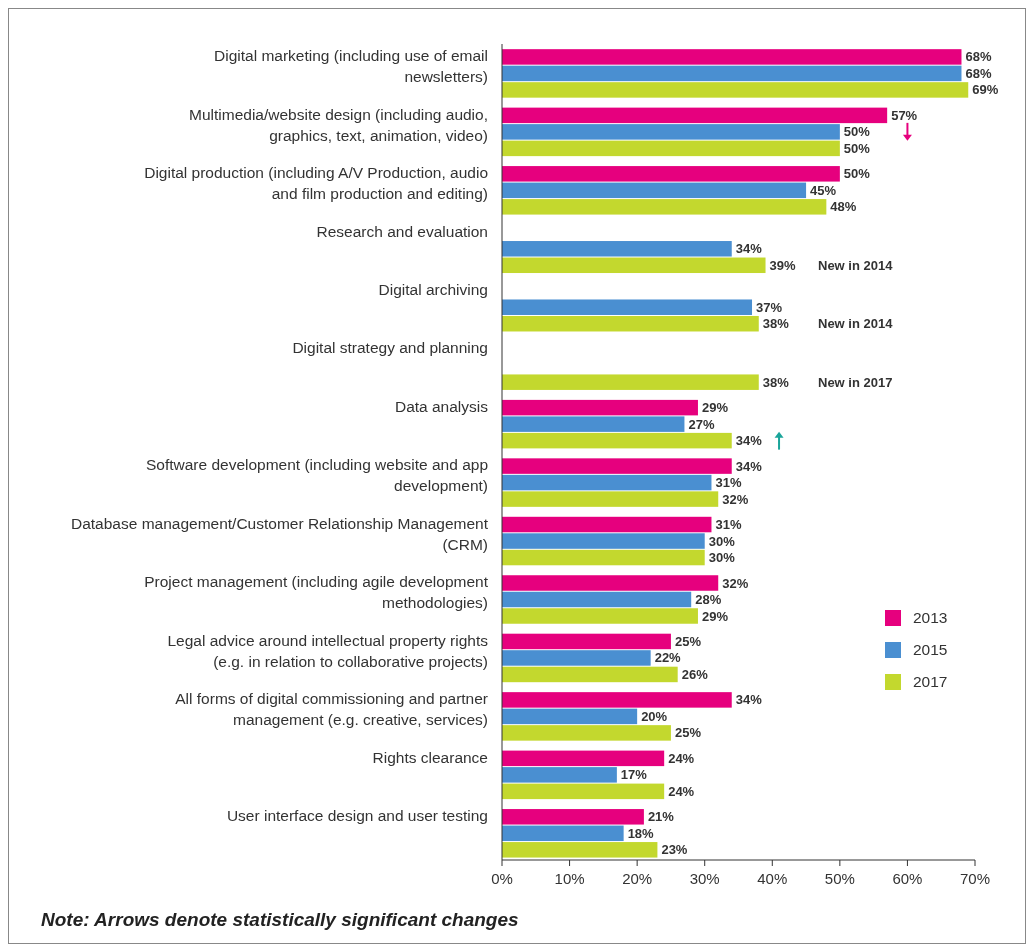  What do you see at coordinates (701, 424) in the screenshot?
I see `data-label: 27%` at bounding box center [701, 424].